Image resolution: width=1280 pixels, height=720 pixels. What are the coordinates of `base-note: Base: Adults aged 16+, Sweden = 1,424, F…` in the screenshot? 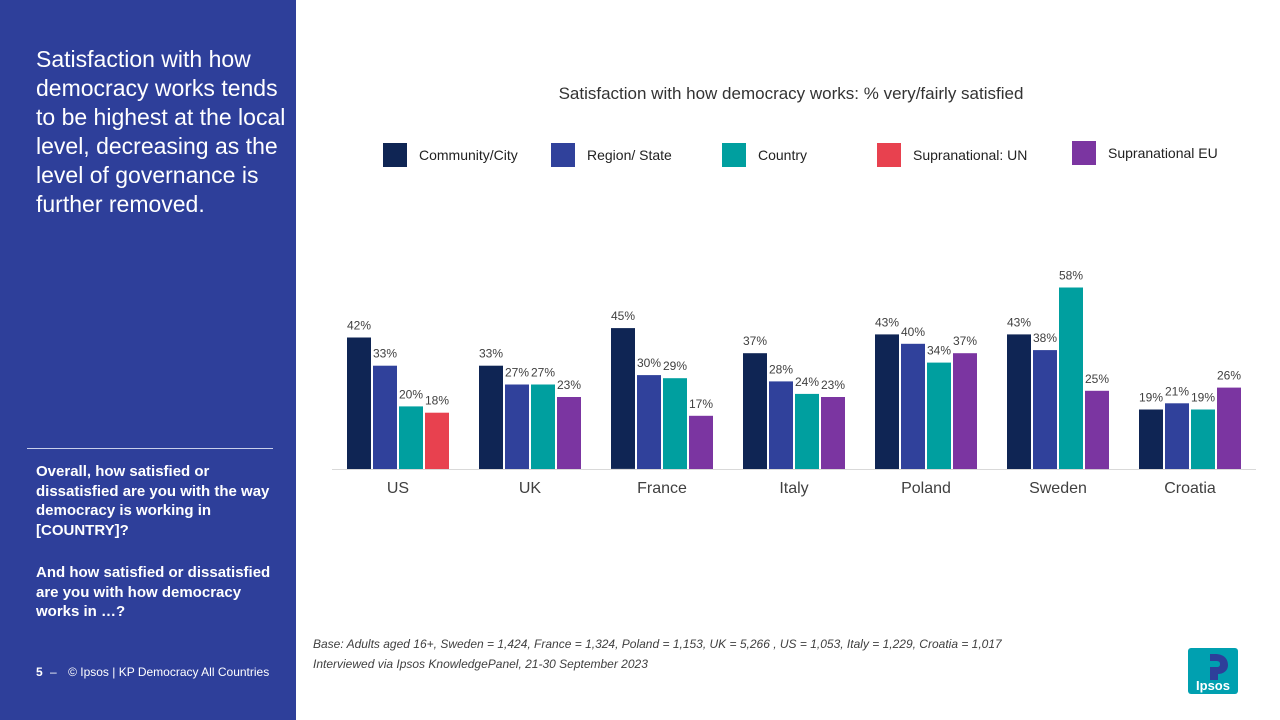 It's located at (657, 644).